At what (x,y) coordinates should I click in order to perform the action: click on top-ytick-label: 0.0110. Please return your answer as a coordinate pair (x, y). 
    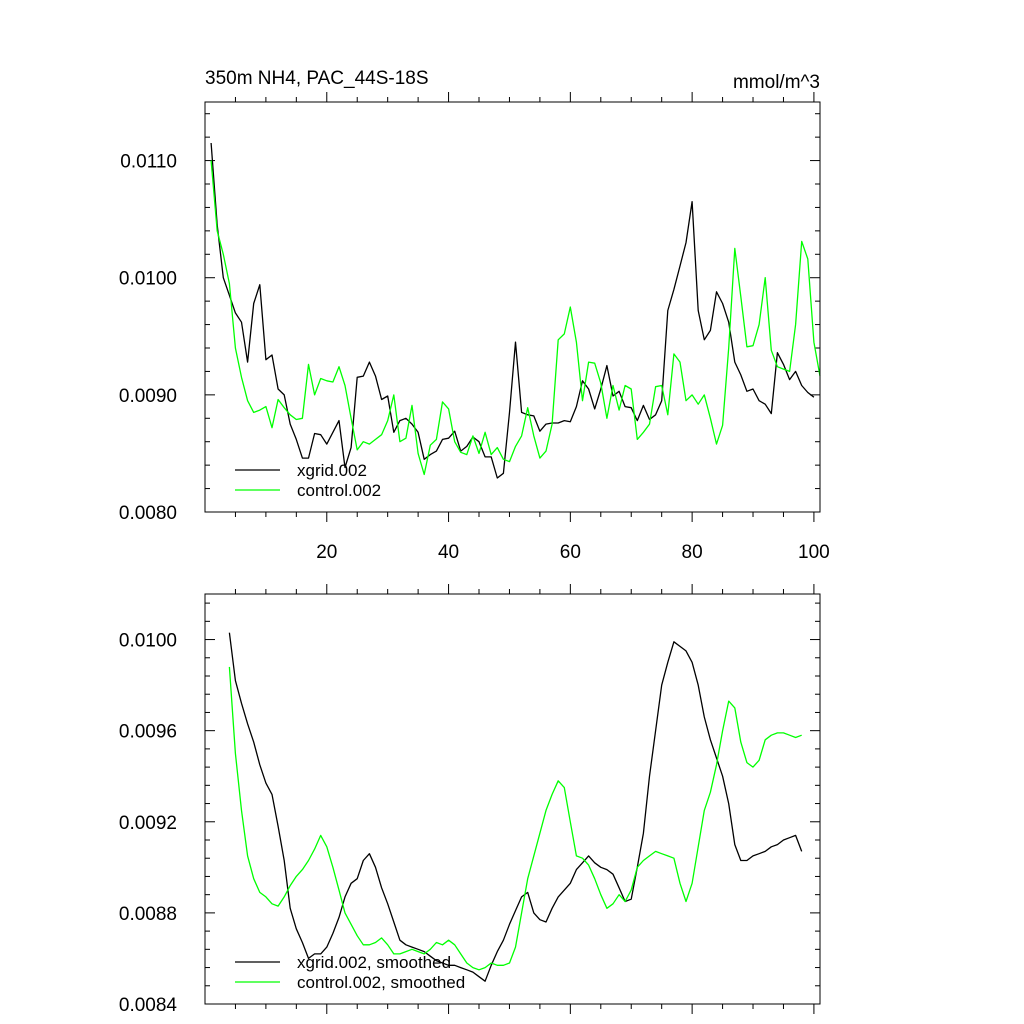
    Looking at the image, I should click on (148, 162).